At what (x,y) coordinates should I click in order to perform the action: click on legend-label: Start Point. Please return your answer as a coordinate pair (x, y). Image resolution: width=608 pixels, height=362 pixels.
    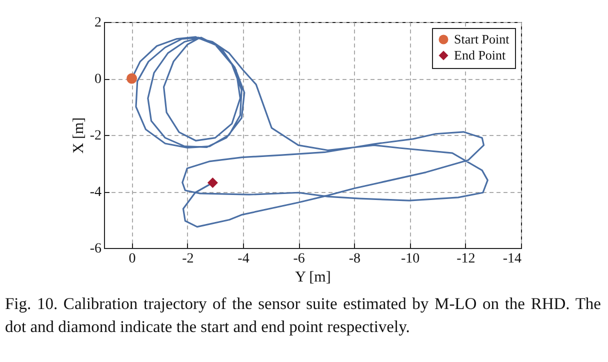
    Looking at the image, I should click on (482, 39).